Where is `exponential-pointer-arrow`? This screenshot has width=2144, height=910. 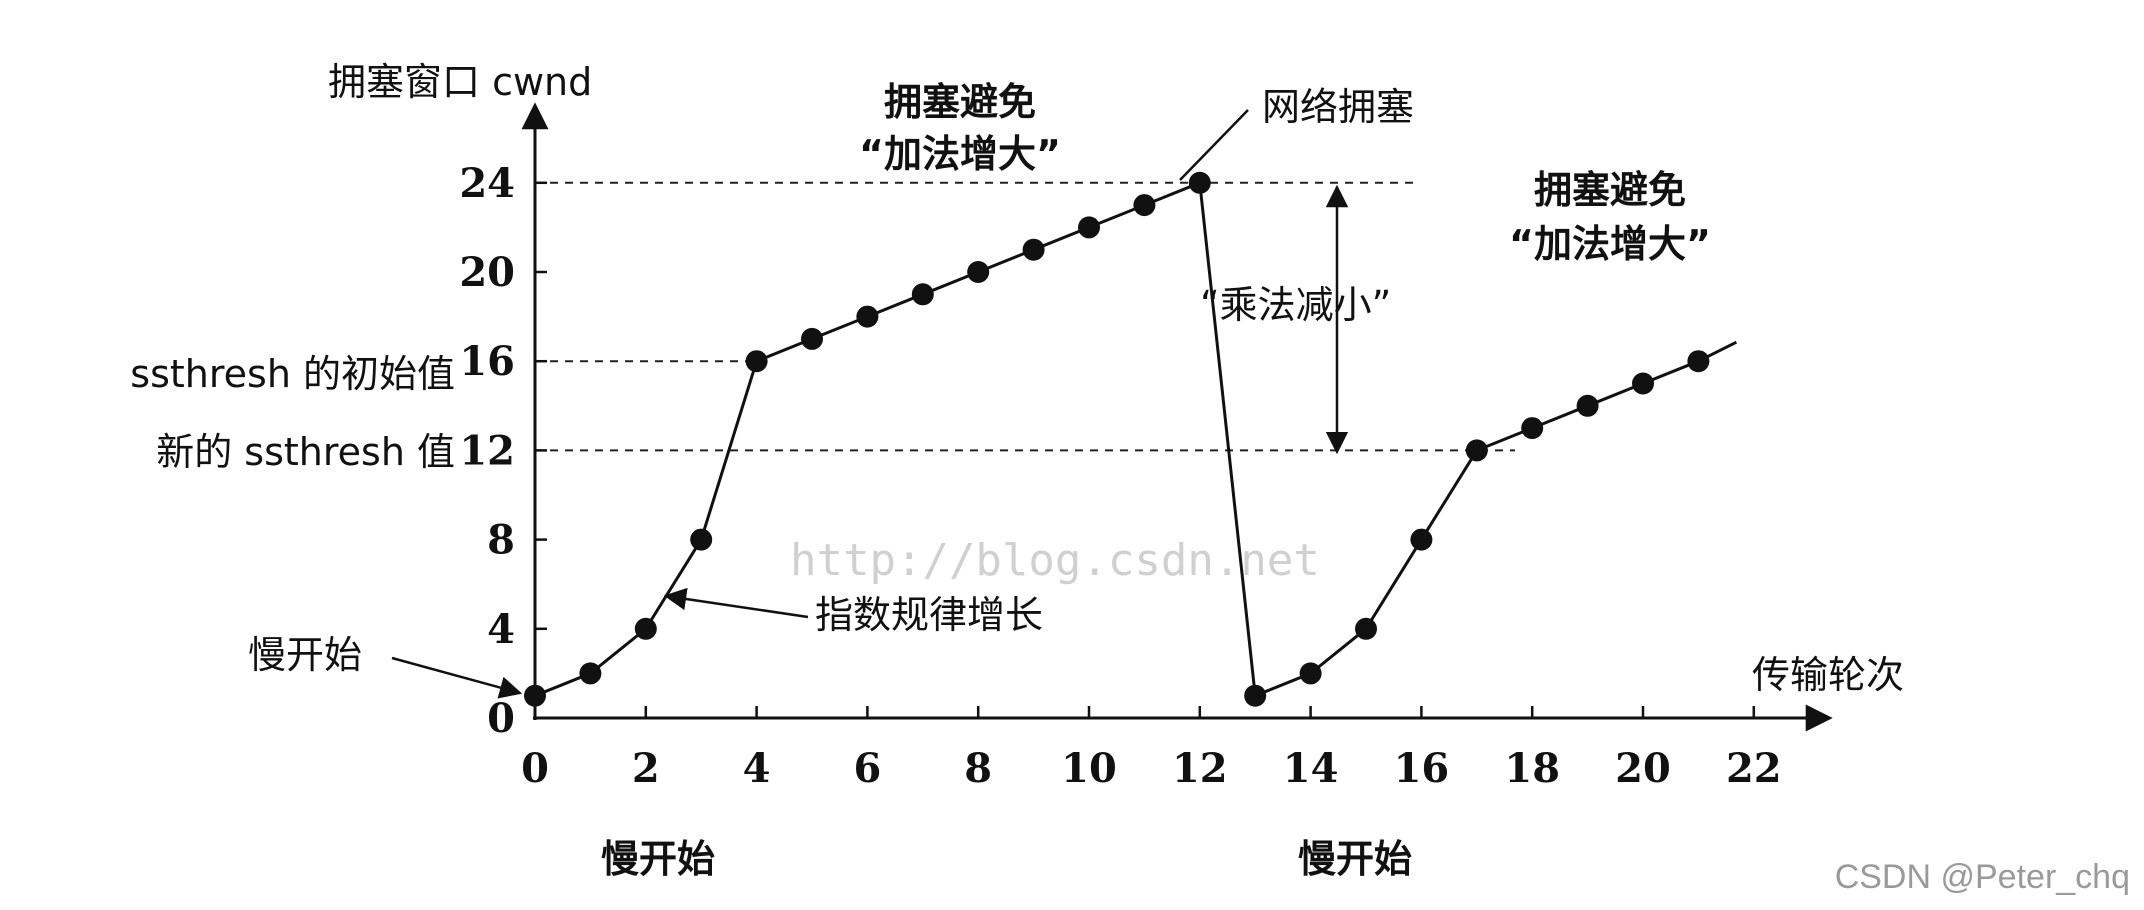
exponential-pointer-arrow is located at coordinates (736, 603).